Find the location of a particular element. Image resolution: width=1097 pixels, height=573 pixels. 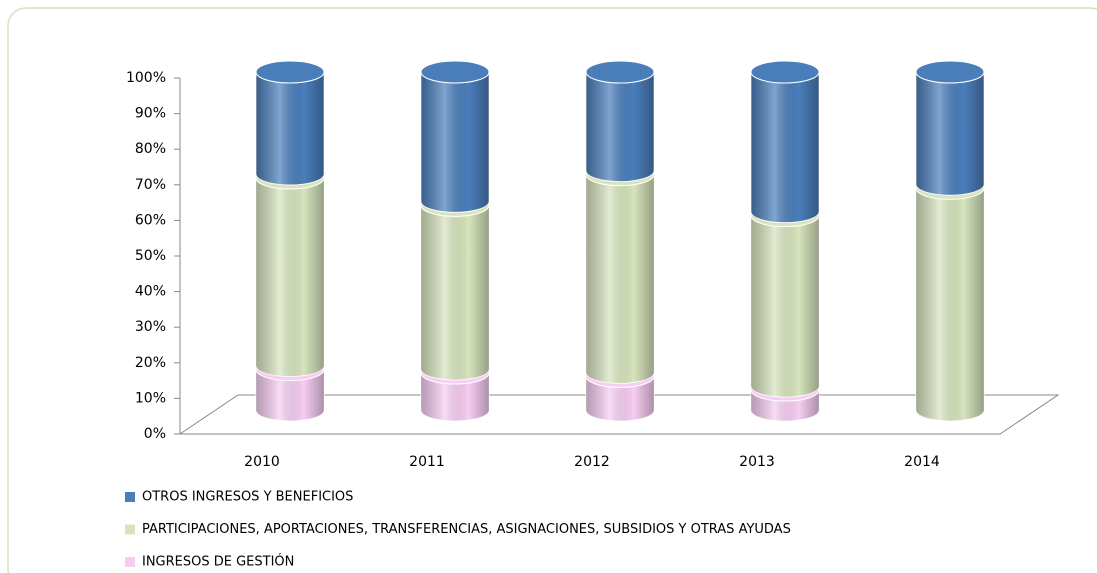

y-tick-label: 80% is located at coordinates (150, 149).